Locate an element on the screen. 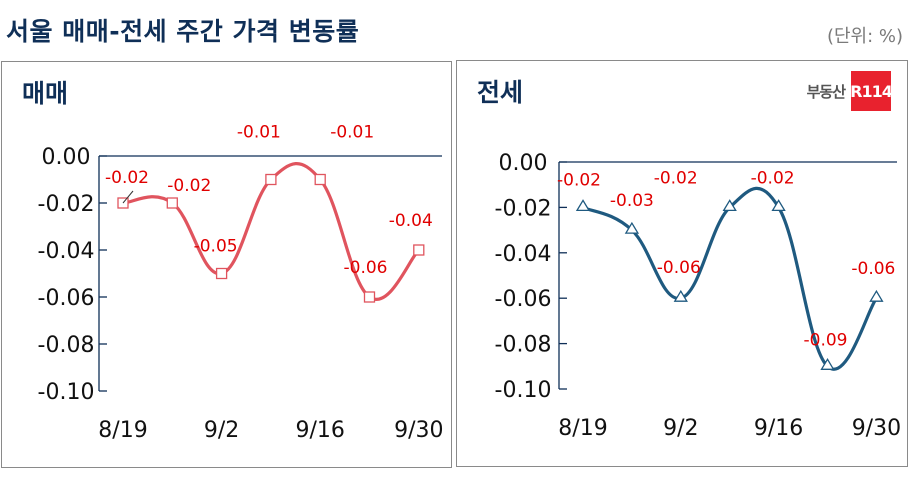  label-leader-line is located at coordinates (128, 197).